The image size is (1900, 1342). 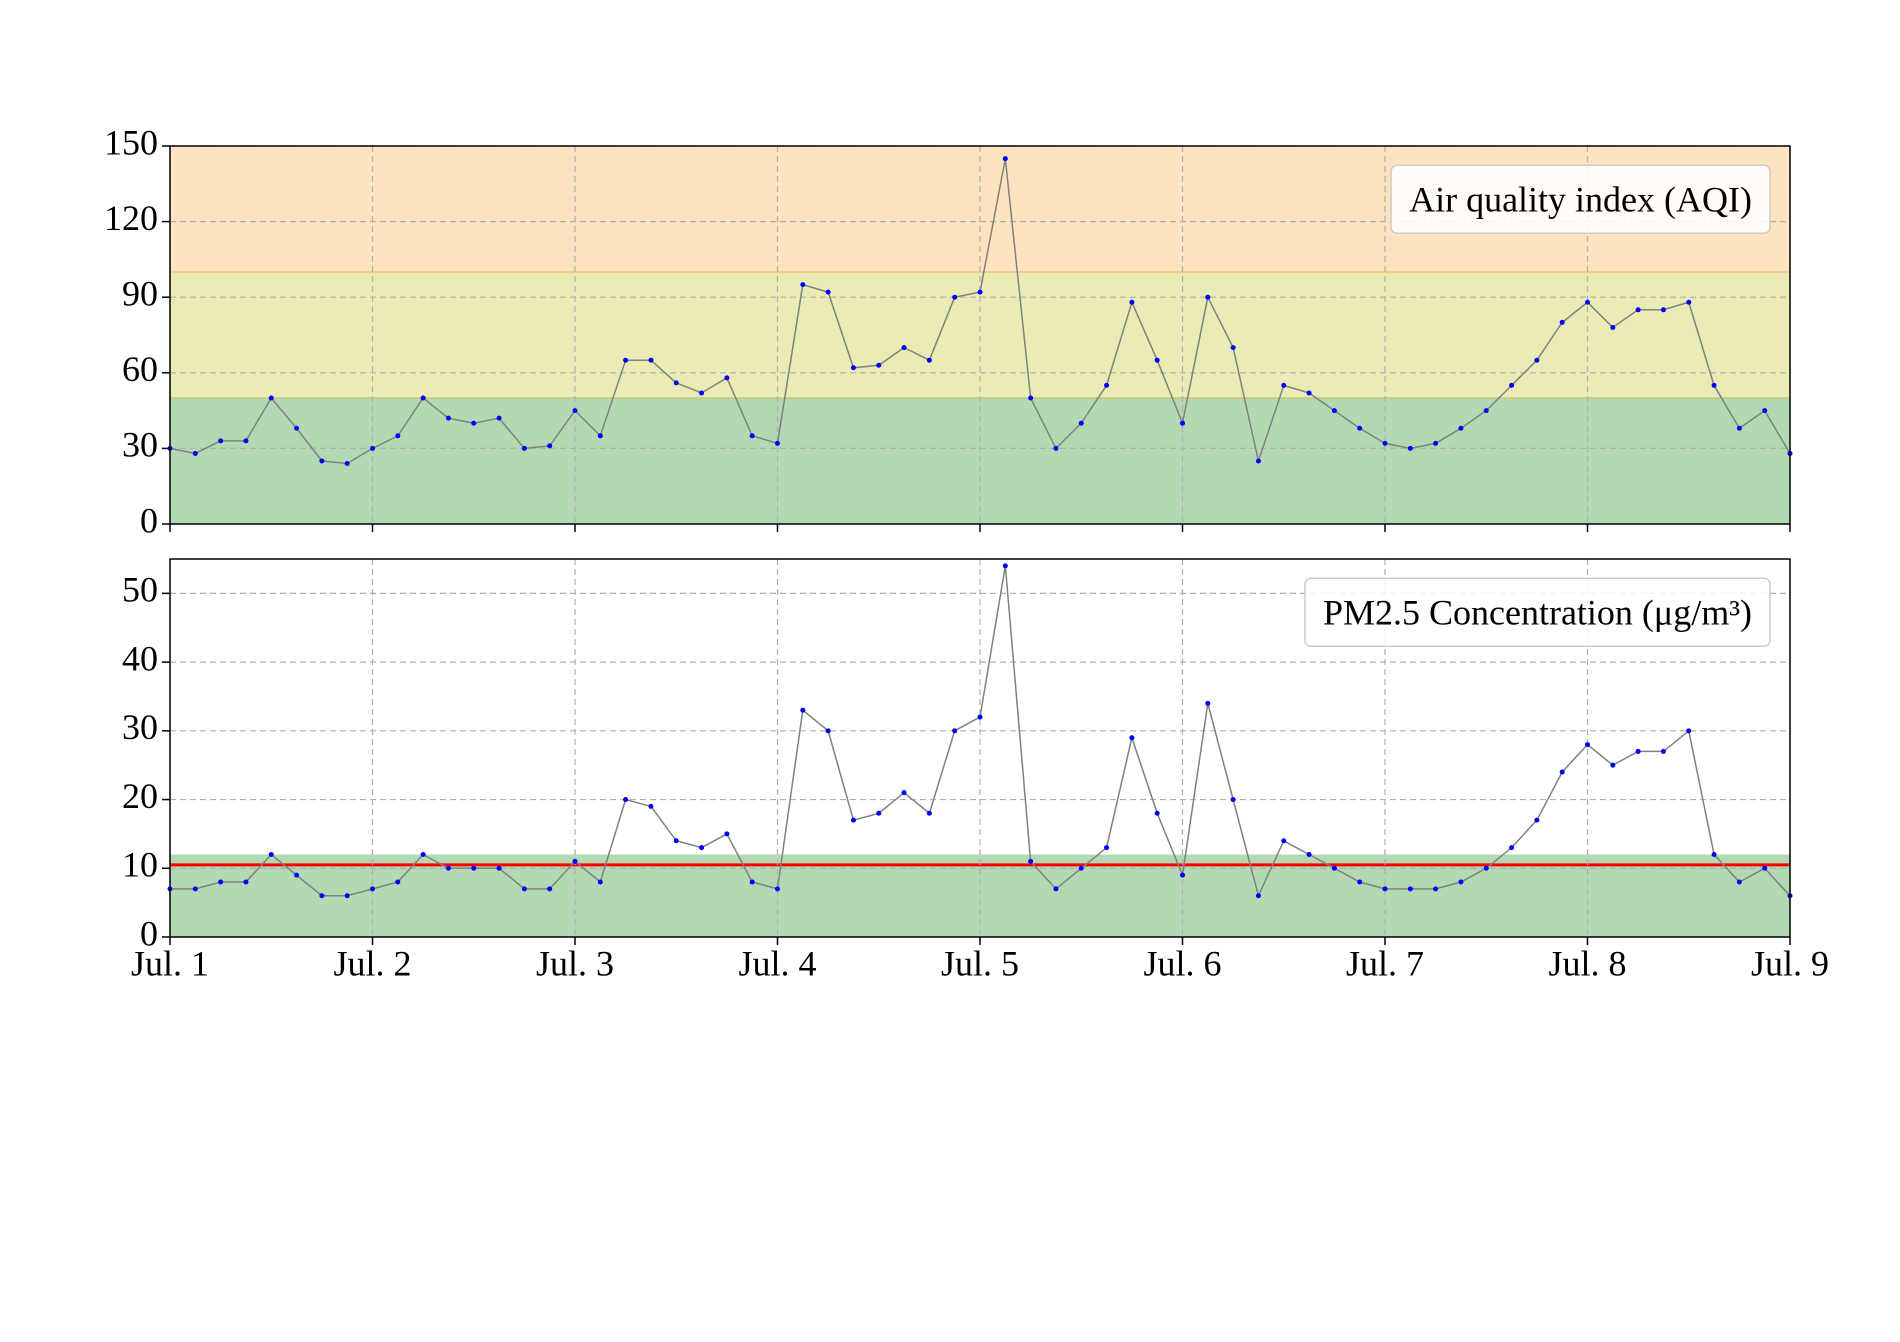 I want to click on x-tick-label: Jul. 4, so click(x=777, y=963).